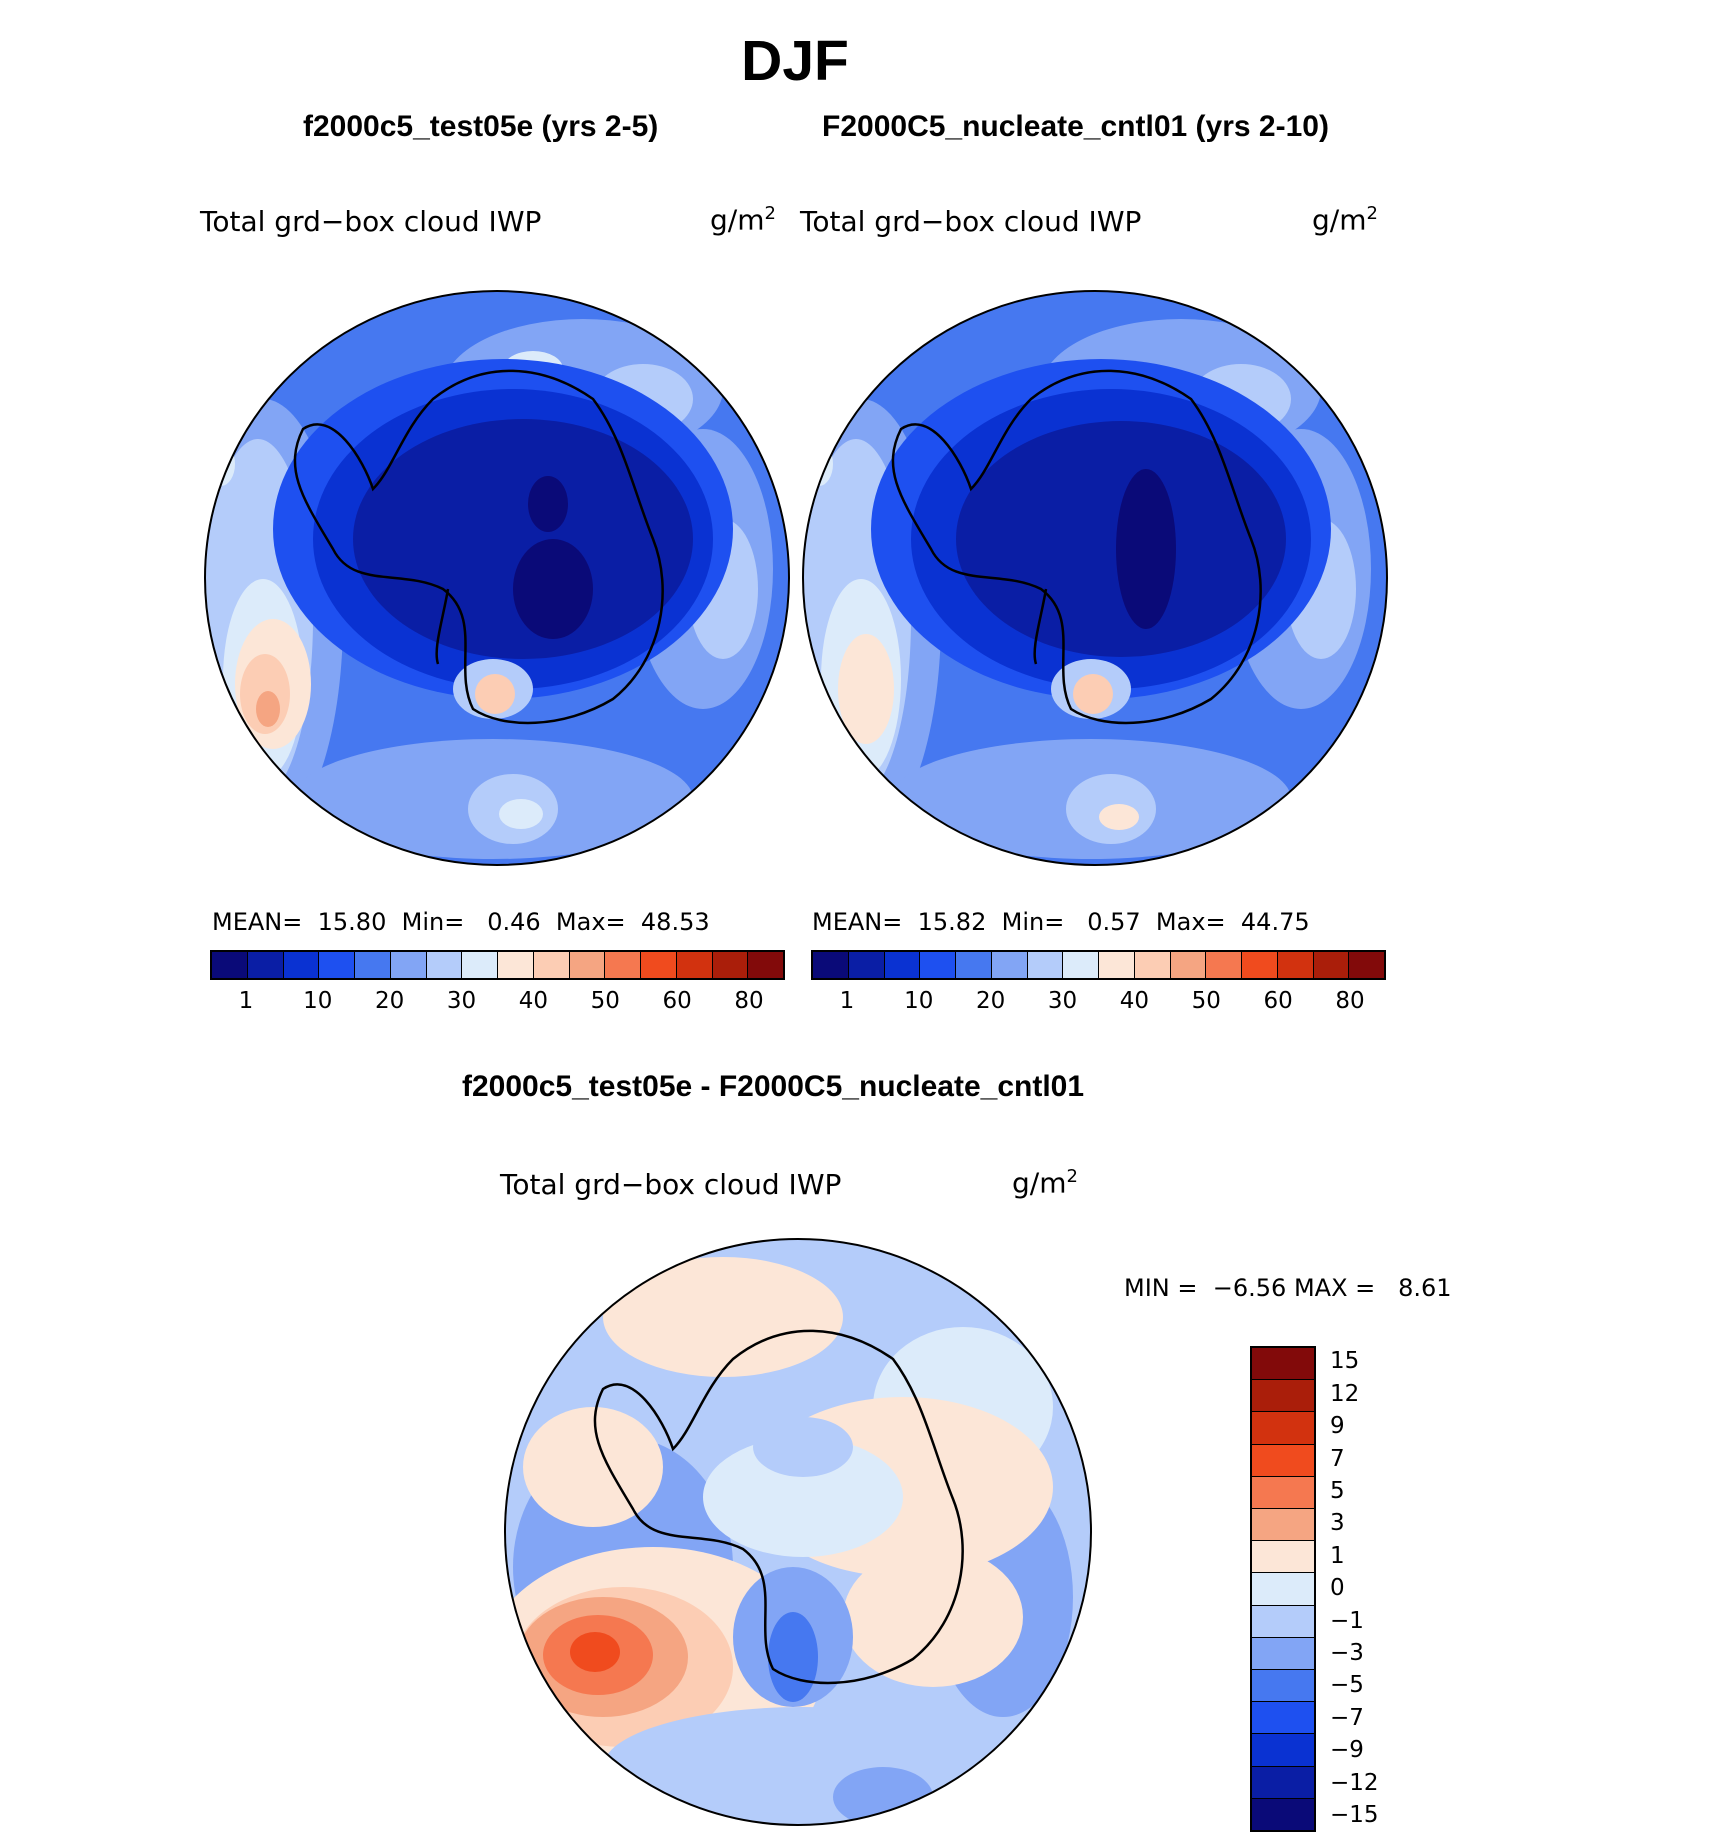 The image size is (1710, 1840). Describe the element at coordinates (1161, 1288) in the screenshot. I see `diff-min-label: MIN =` at that location.